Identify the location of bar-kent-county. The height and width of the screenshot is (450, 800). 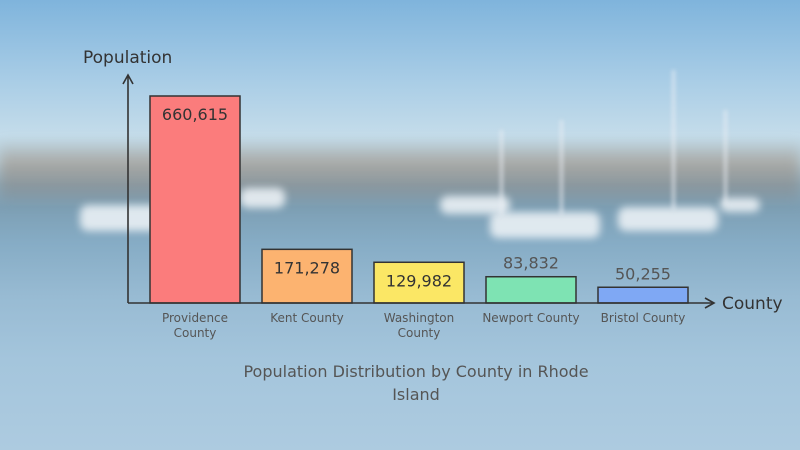
(307, 276).